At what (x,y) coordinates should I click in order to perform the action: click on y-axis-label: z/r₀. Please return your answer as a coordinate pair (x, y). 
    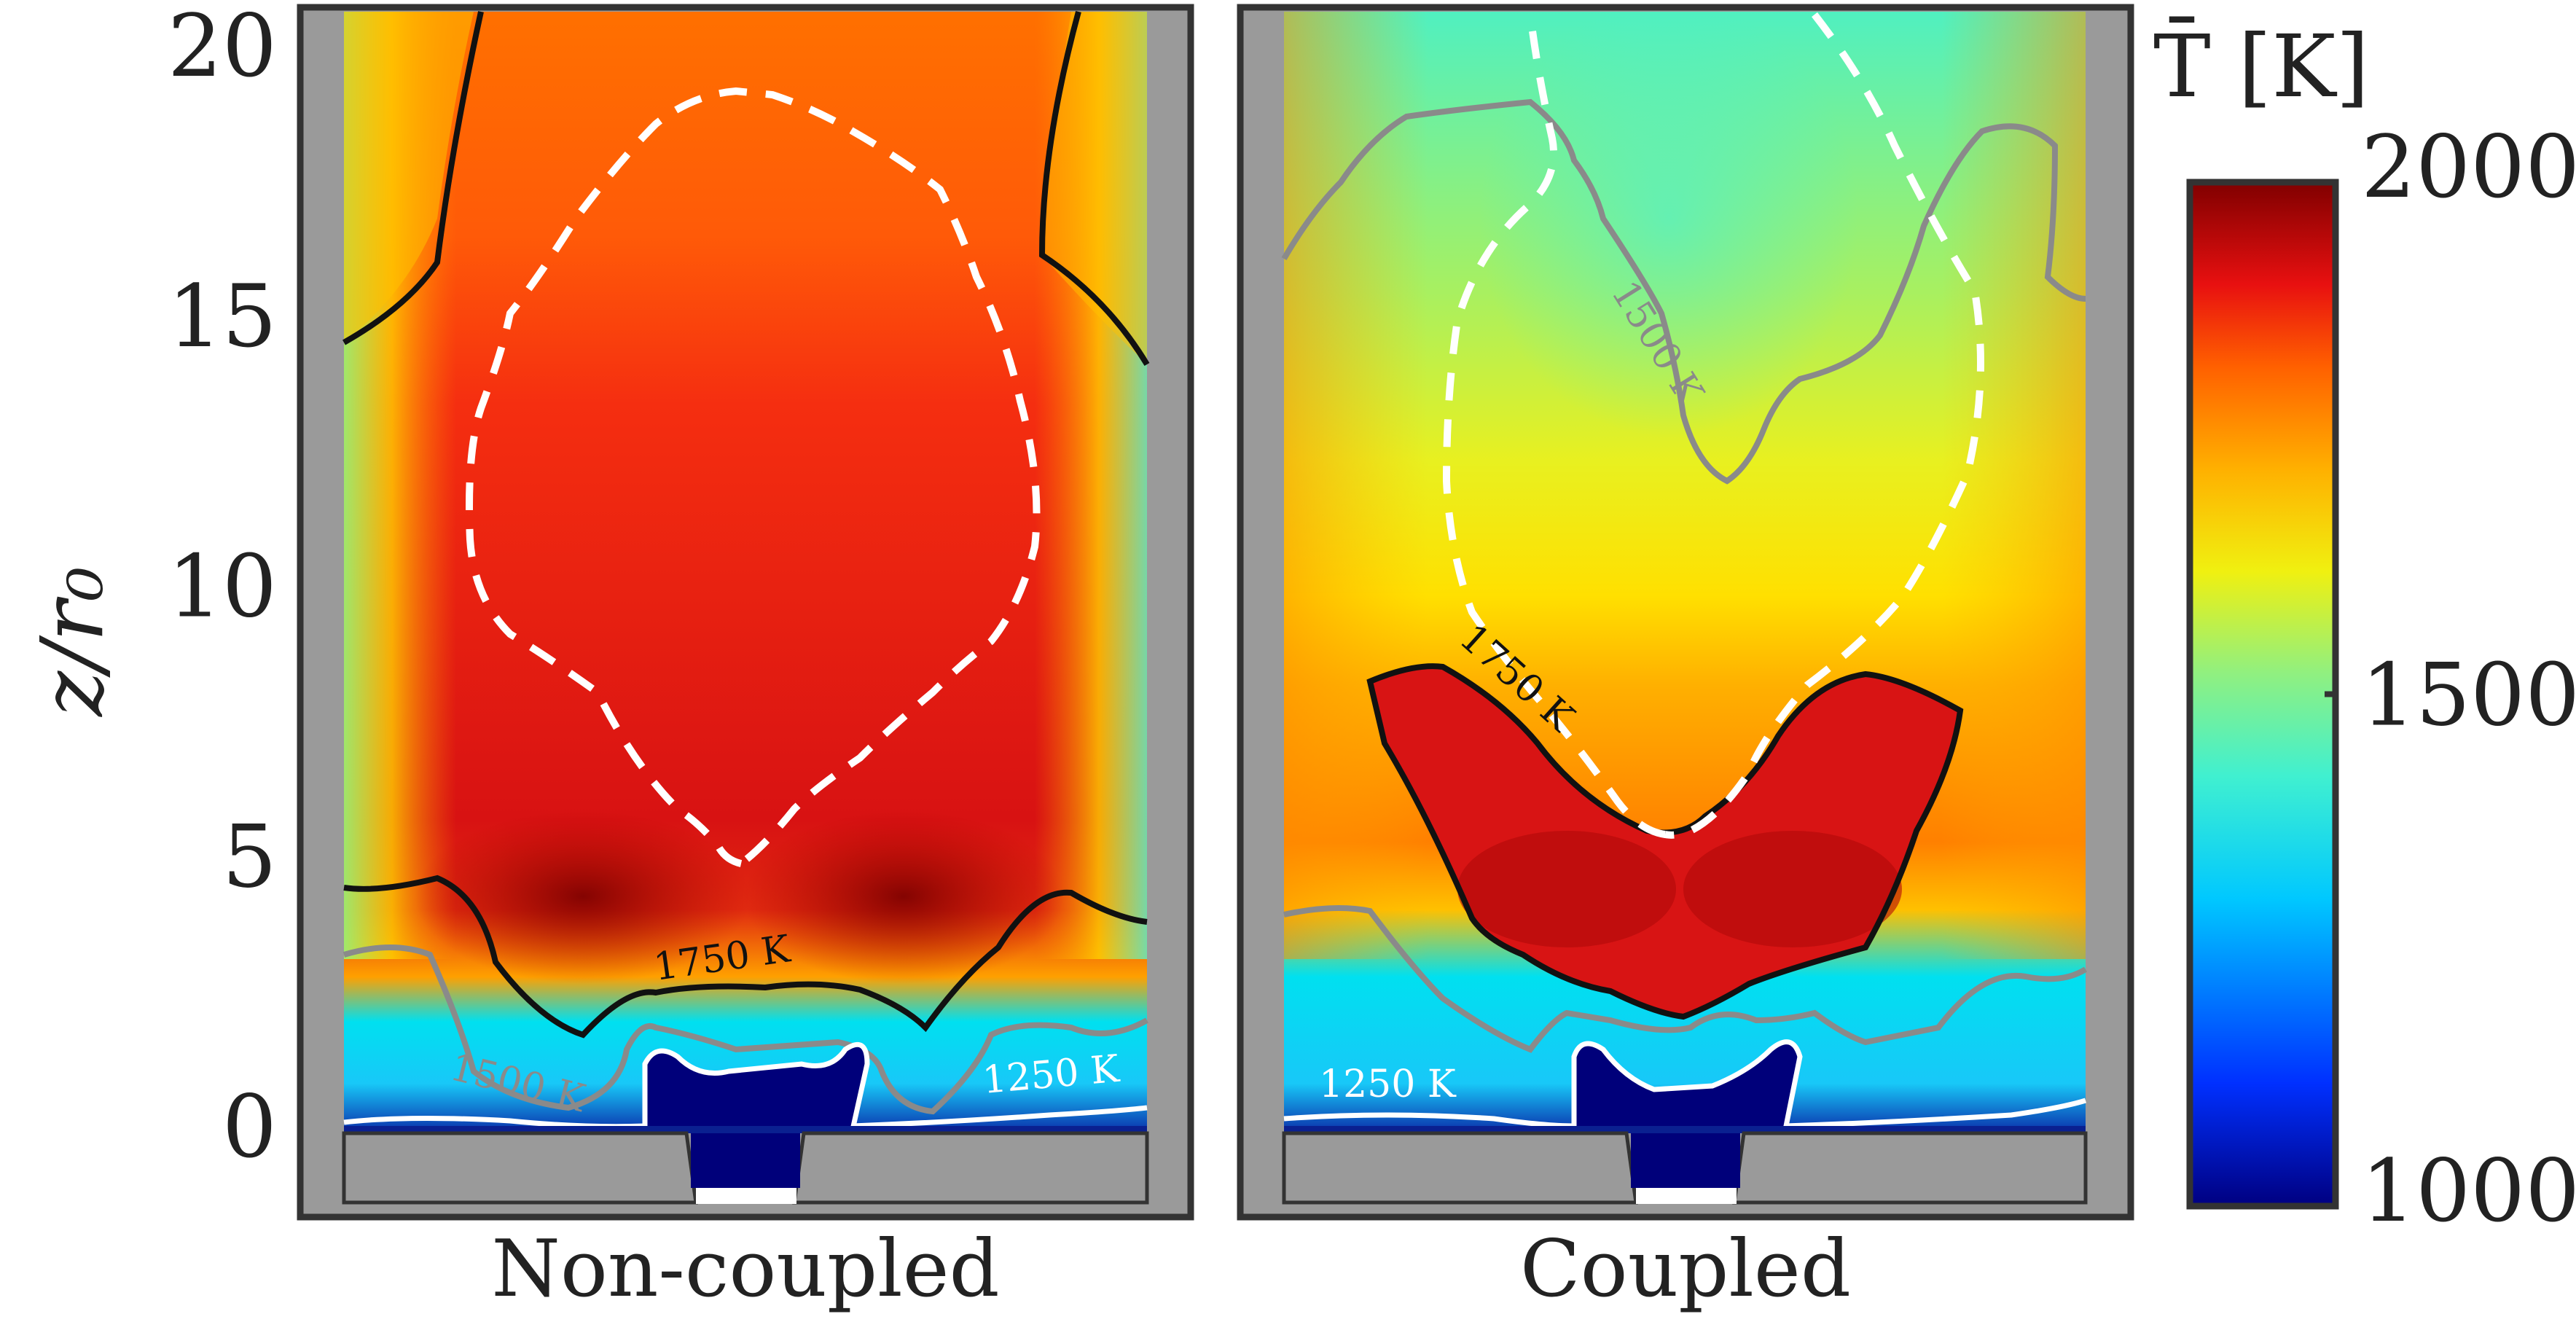
    Looking at the image, I should click on (72, 642).